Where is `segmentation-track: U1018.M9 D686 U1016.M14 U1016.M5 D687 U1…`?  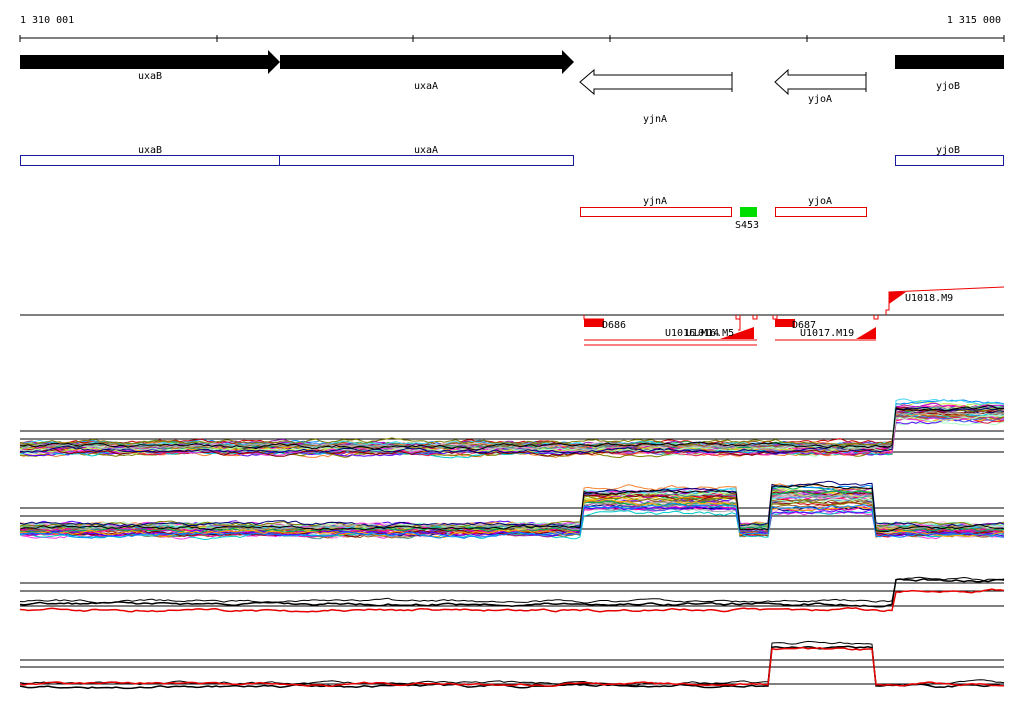
segmentation-track: U1018.M9 D686 U1016.M14 U1016.M5 D687 U1… is located at coordinates (512, 316).